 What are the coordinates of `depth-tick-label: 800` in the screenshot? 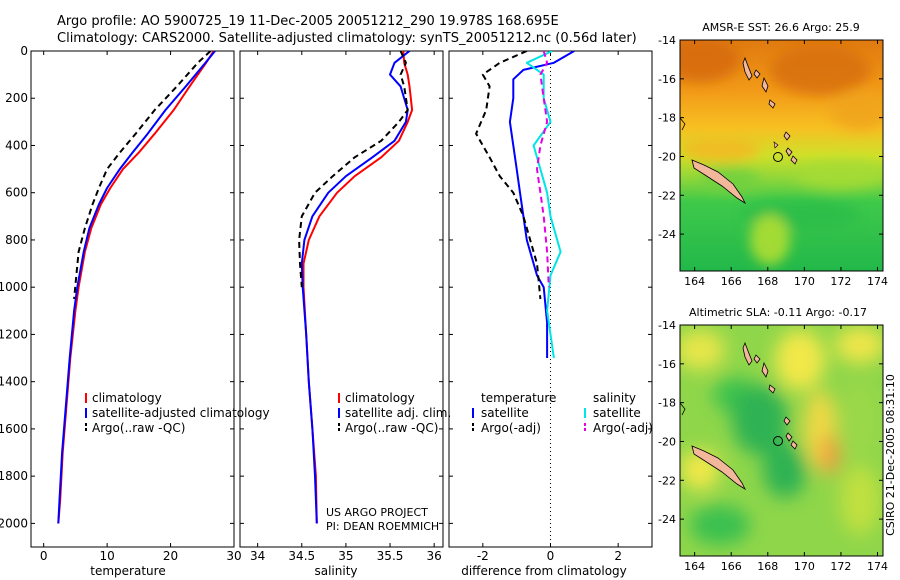 It's located at (16, 240).